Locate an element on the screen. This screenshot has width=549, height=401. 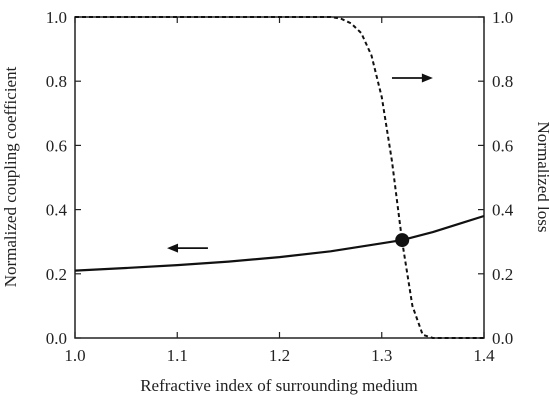
y-axis-title-right: Normalized loss is located at coordinates (541, 177).